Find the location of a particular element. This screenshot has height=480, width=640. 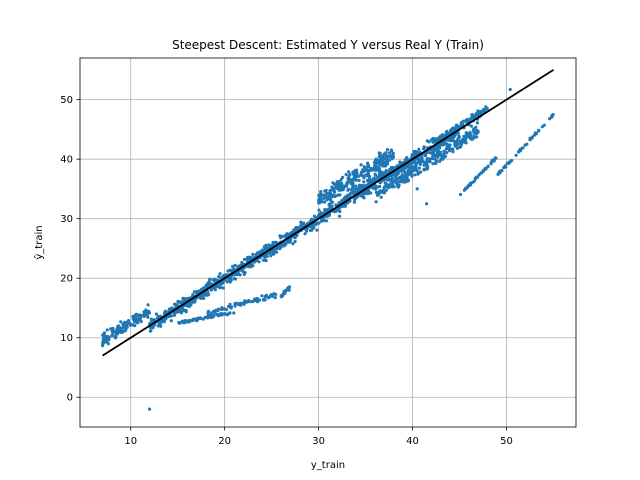

y-tick-label: 50 is located at coordinates (66, 100).